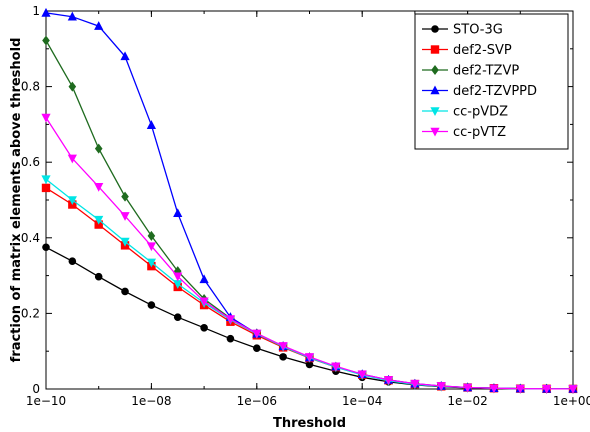 The height and width of the screenshot is (432, 590). I want to click on x-tick-label: 1e−10, so click(46, 401).